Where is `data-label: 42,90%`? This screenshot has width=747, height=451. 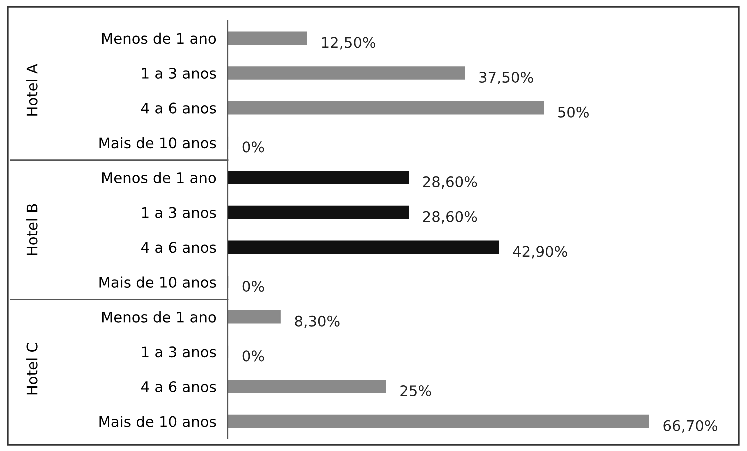 data-label: 42,90% is located at coordinates (540, 252).